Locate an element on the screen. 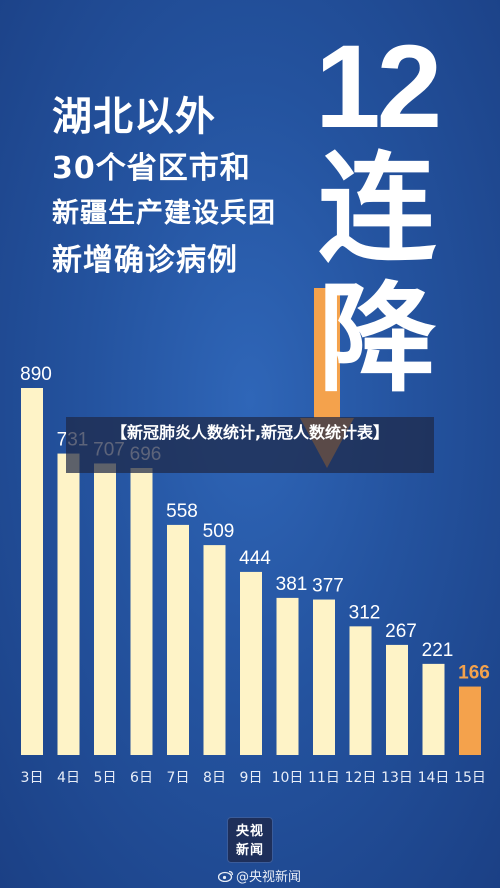  logo-line-2: 新闻 is located at coordinates (249, 850).